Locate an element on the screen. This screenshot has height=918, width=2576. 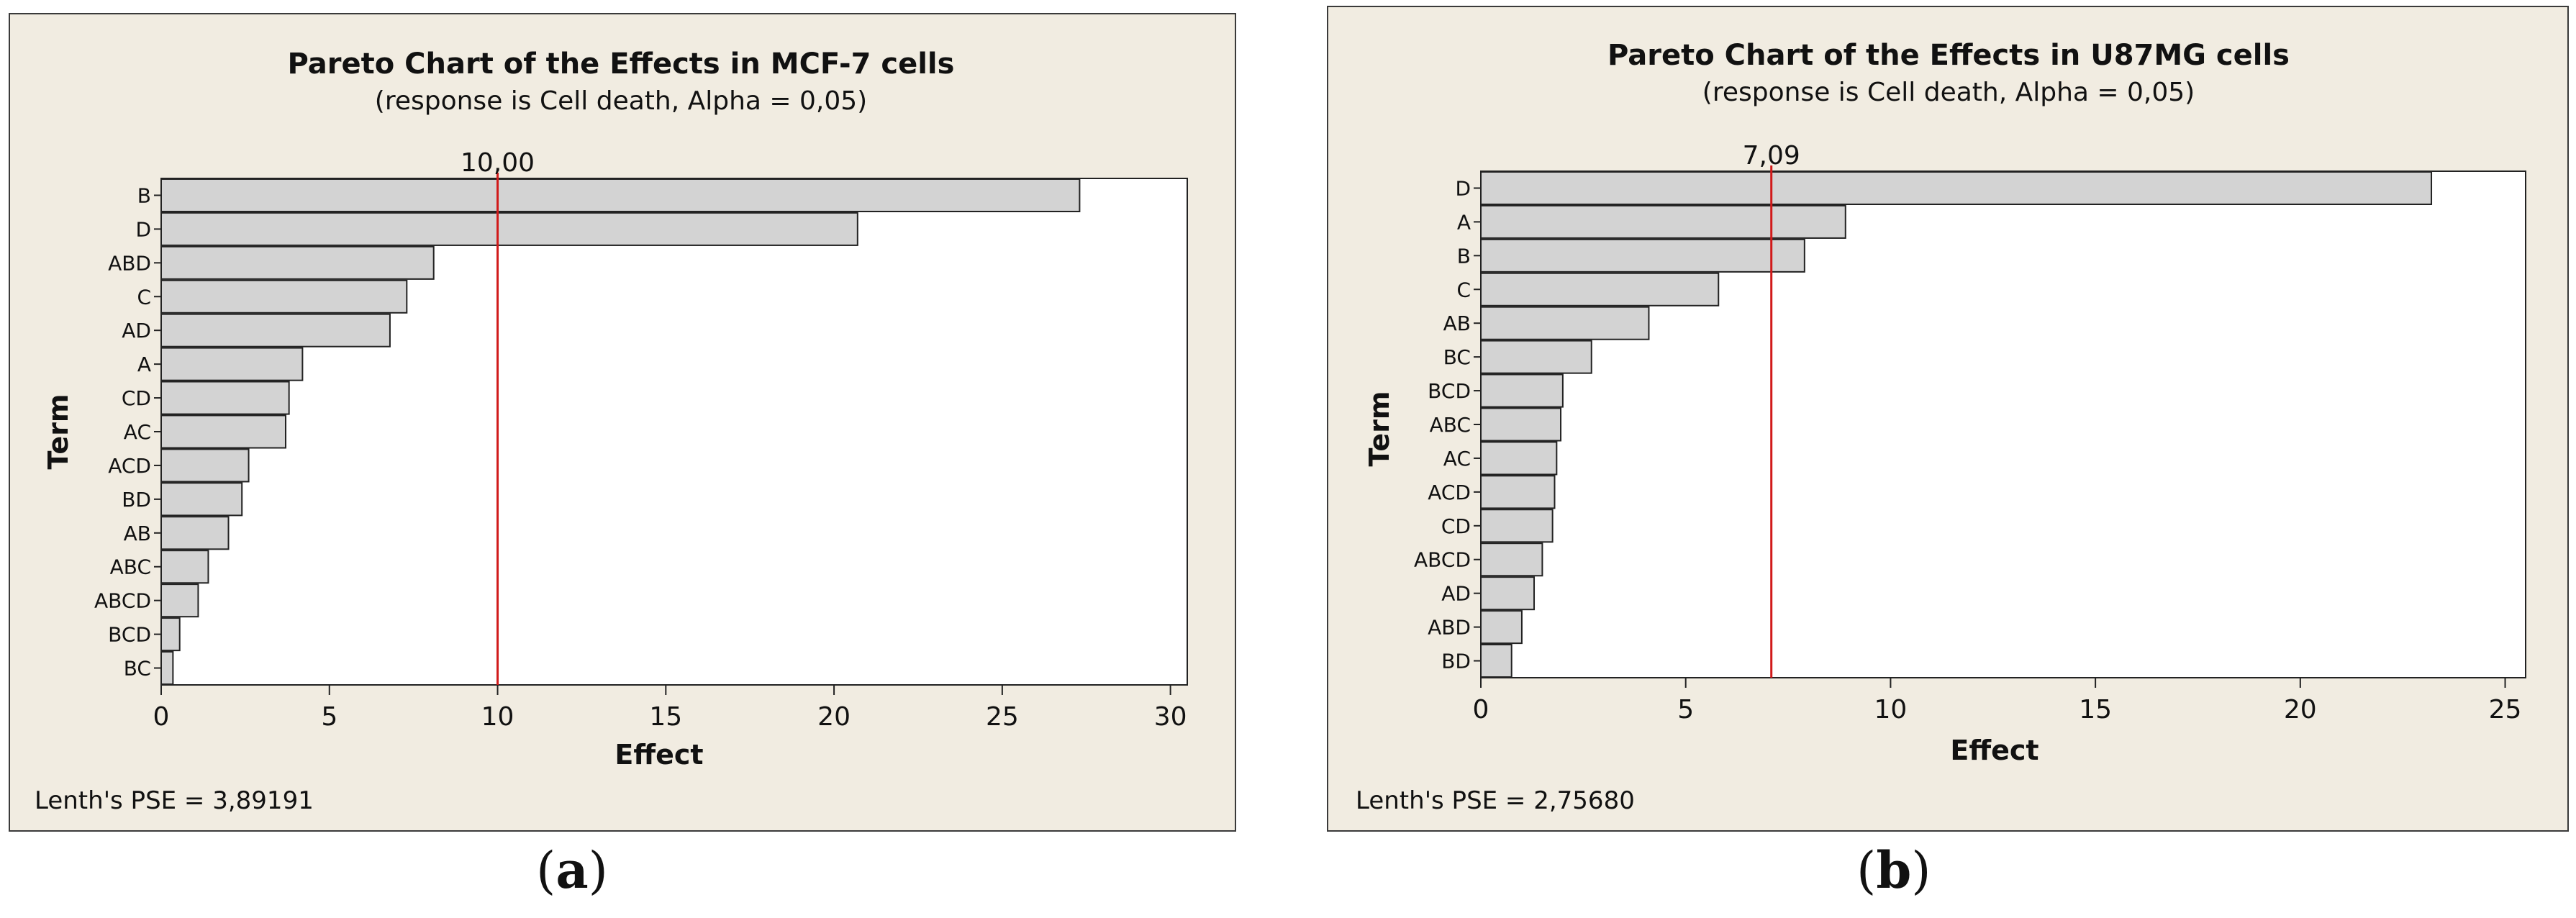
x-tick-label: 30 is located at coordinates (1170, 717).